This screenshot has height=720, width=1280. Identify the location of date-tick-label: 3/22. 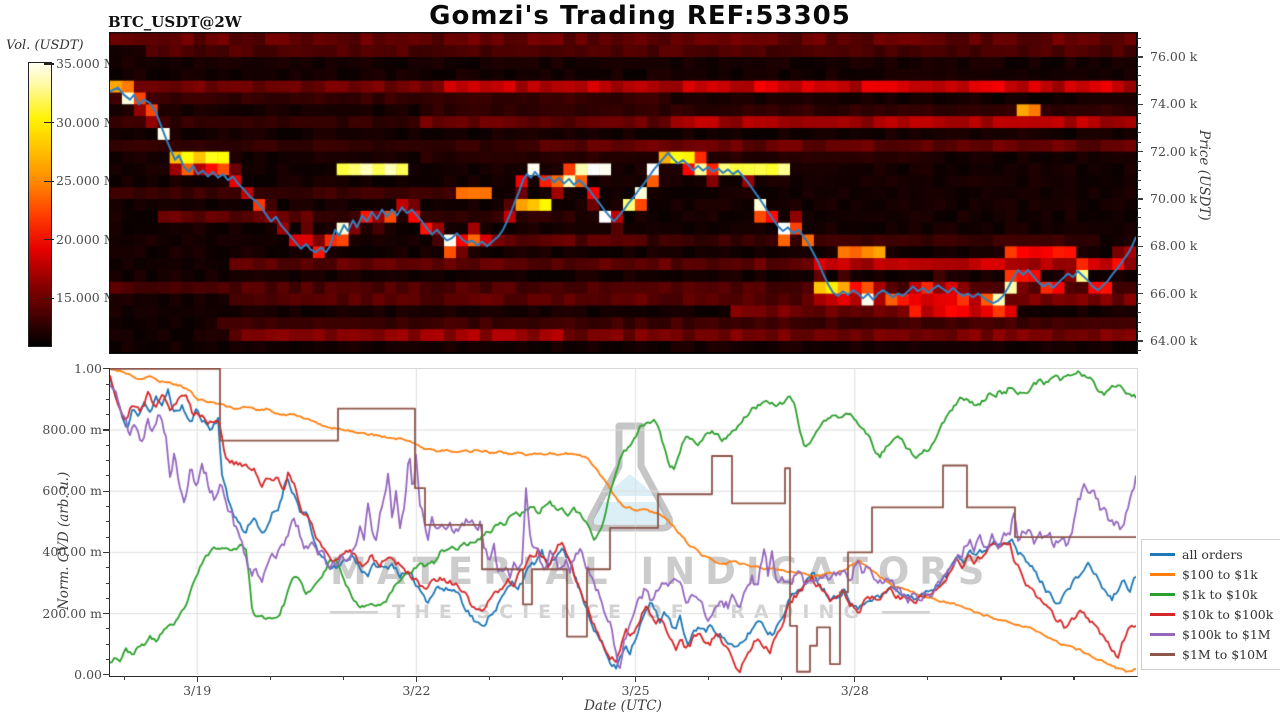
(416, 690).